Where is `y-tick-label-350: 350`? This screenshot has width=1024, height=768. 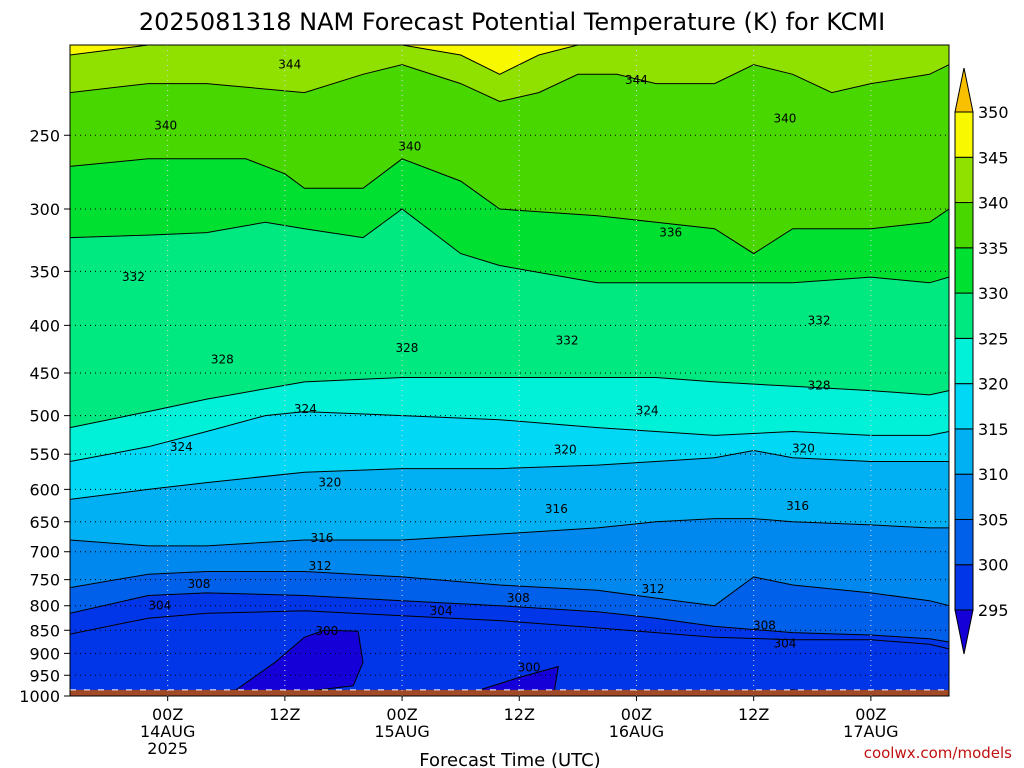
y-tick-label-350: 350 is located at coordinates (44, 271).